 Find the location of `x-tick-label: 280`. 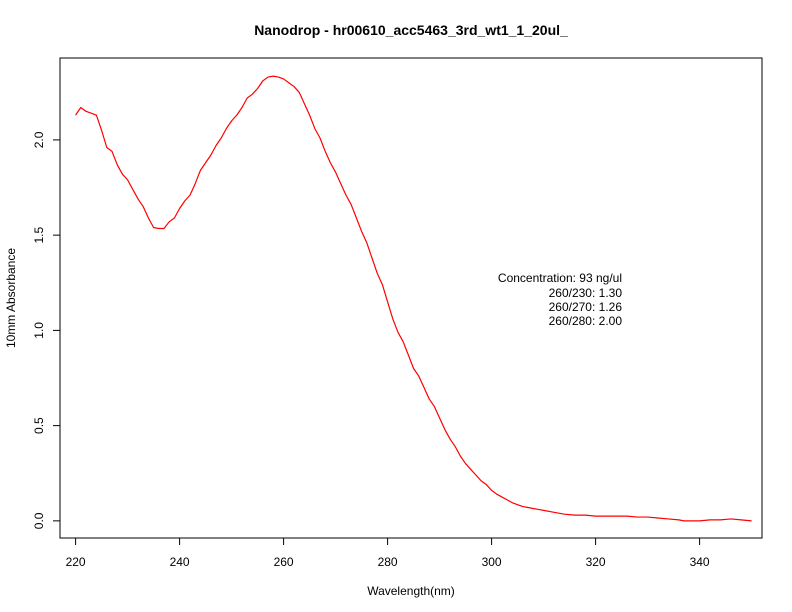

x-tick-label: 280 is located at coordinates (388, 562).